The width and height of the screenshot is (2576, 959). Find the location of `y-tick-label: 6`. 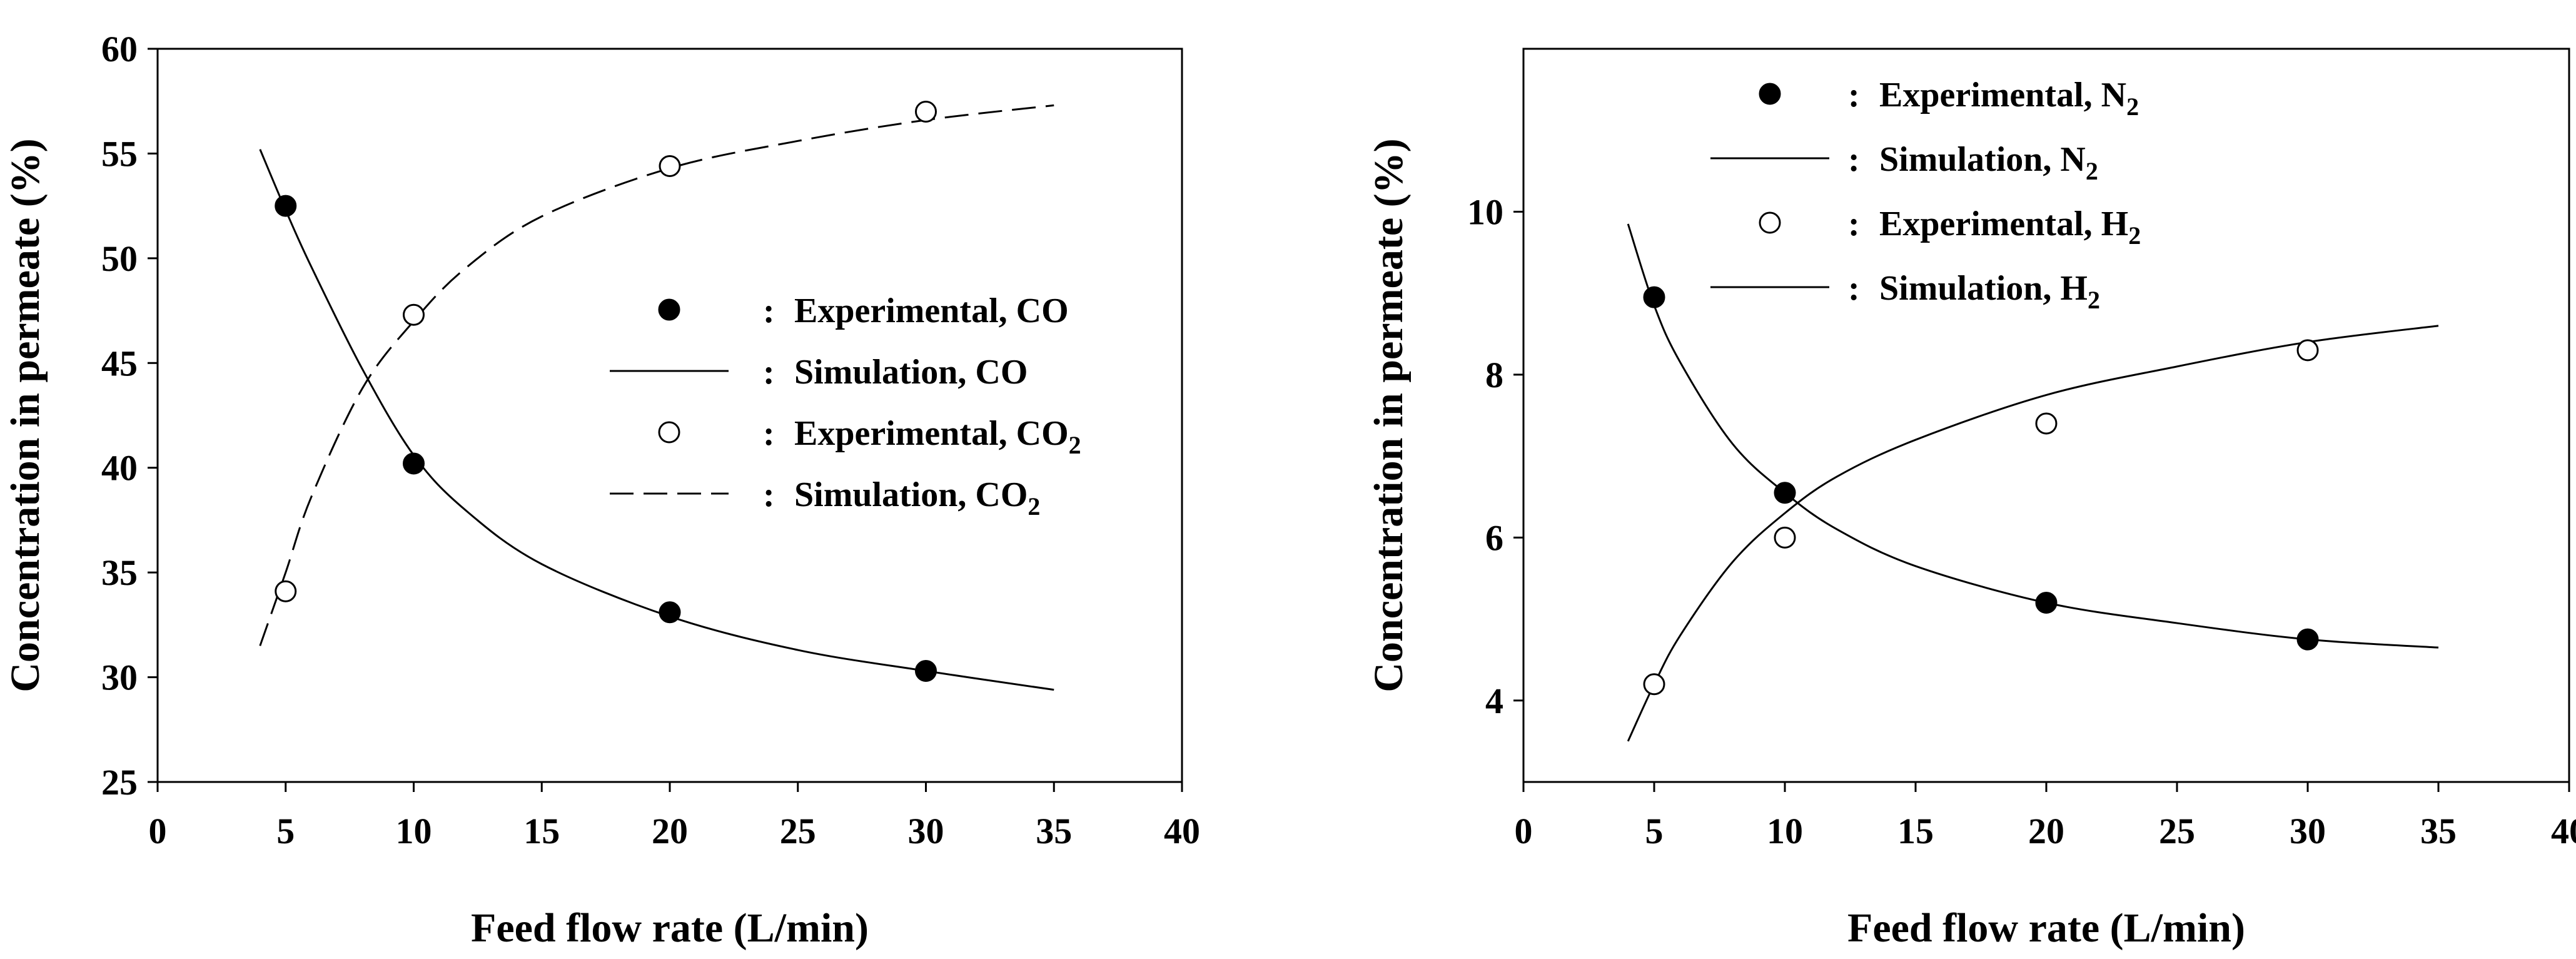

y-tick-label: 6 is located at coordinates (1494, 537).